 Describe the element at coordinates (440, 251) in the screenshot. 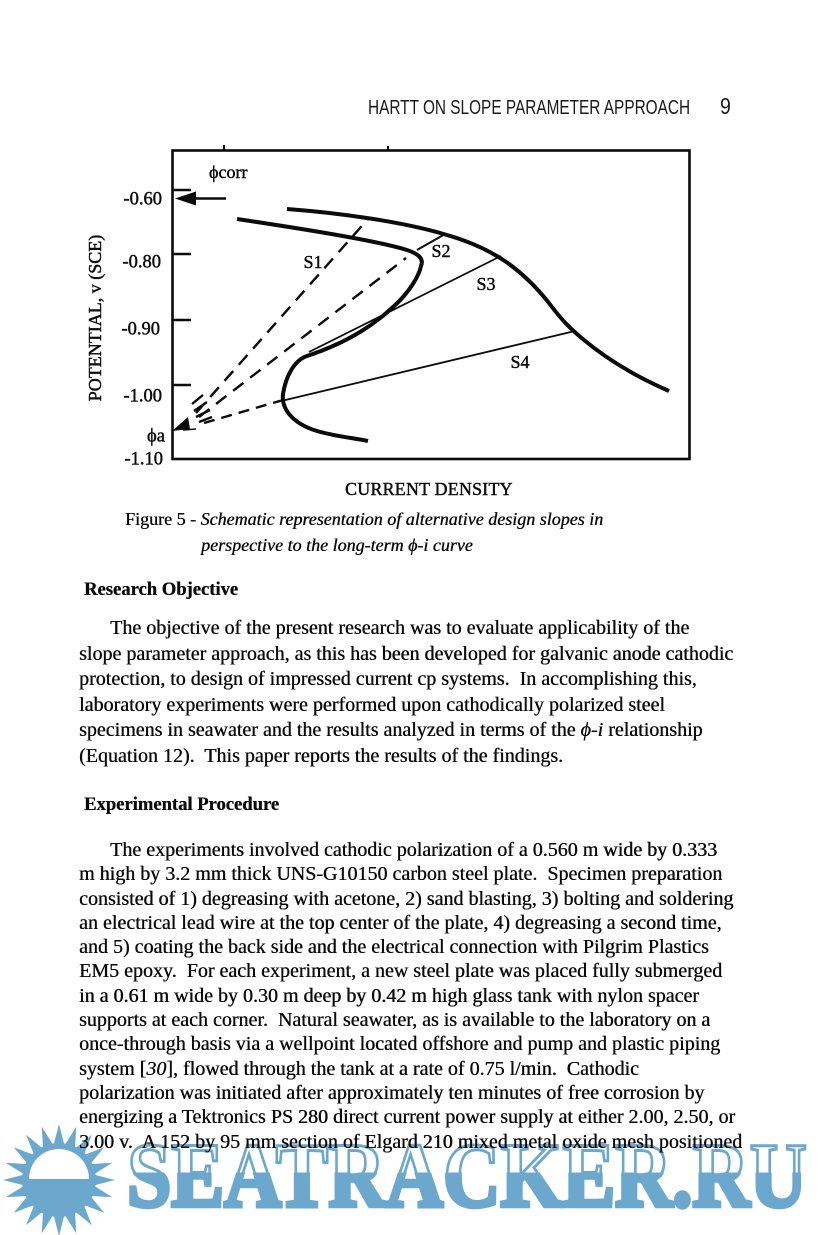

I see `svg-text: S2` at that location.